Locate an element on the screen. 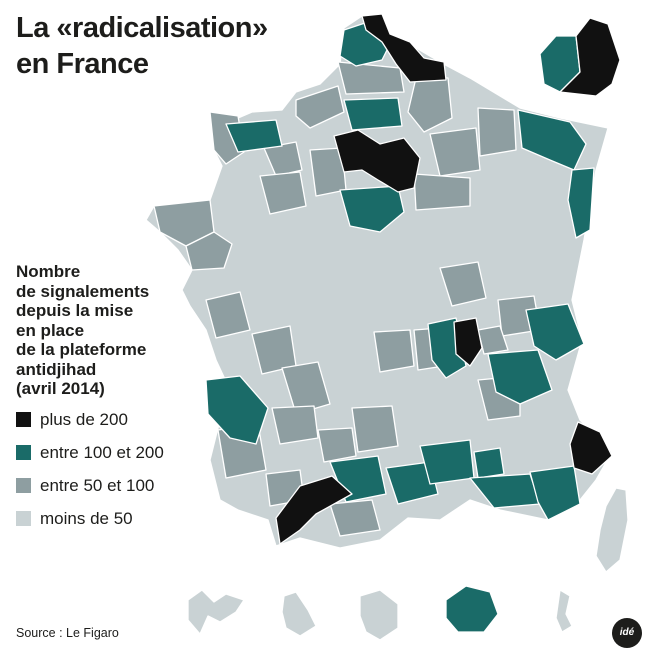 This screenshot has width=650, height=650. la-reunion is located at coordinates (472, 609).